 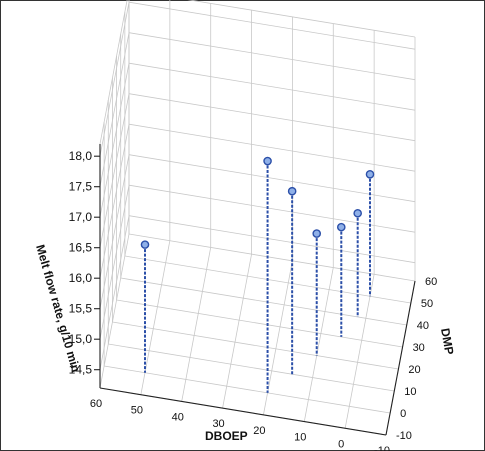 What do you see at coordinates (81, 309) in the screenshot?
I see `z-tick-label: 15,5` at bounding box center [81, 309].